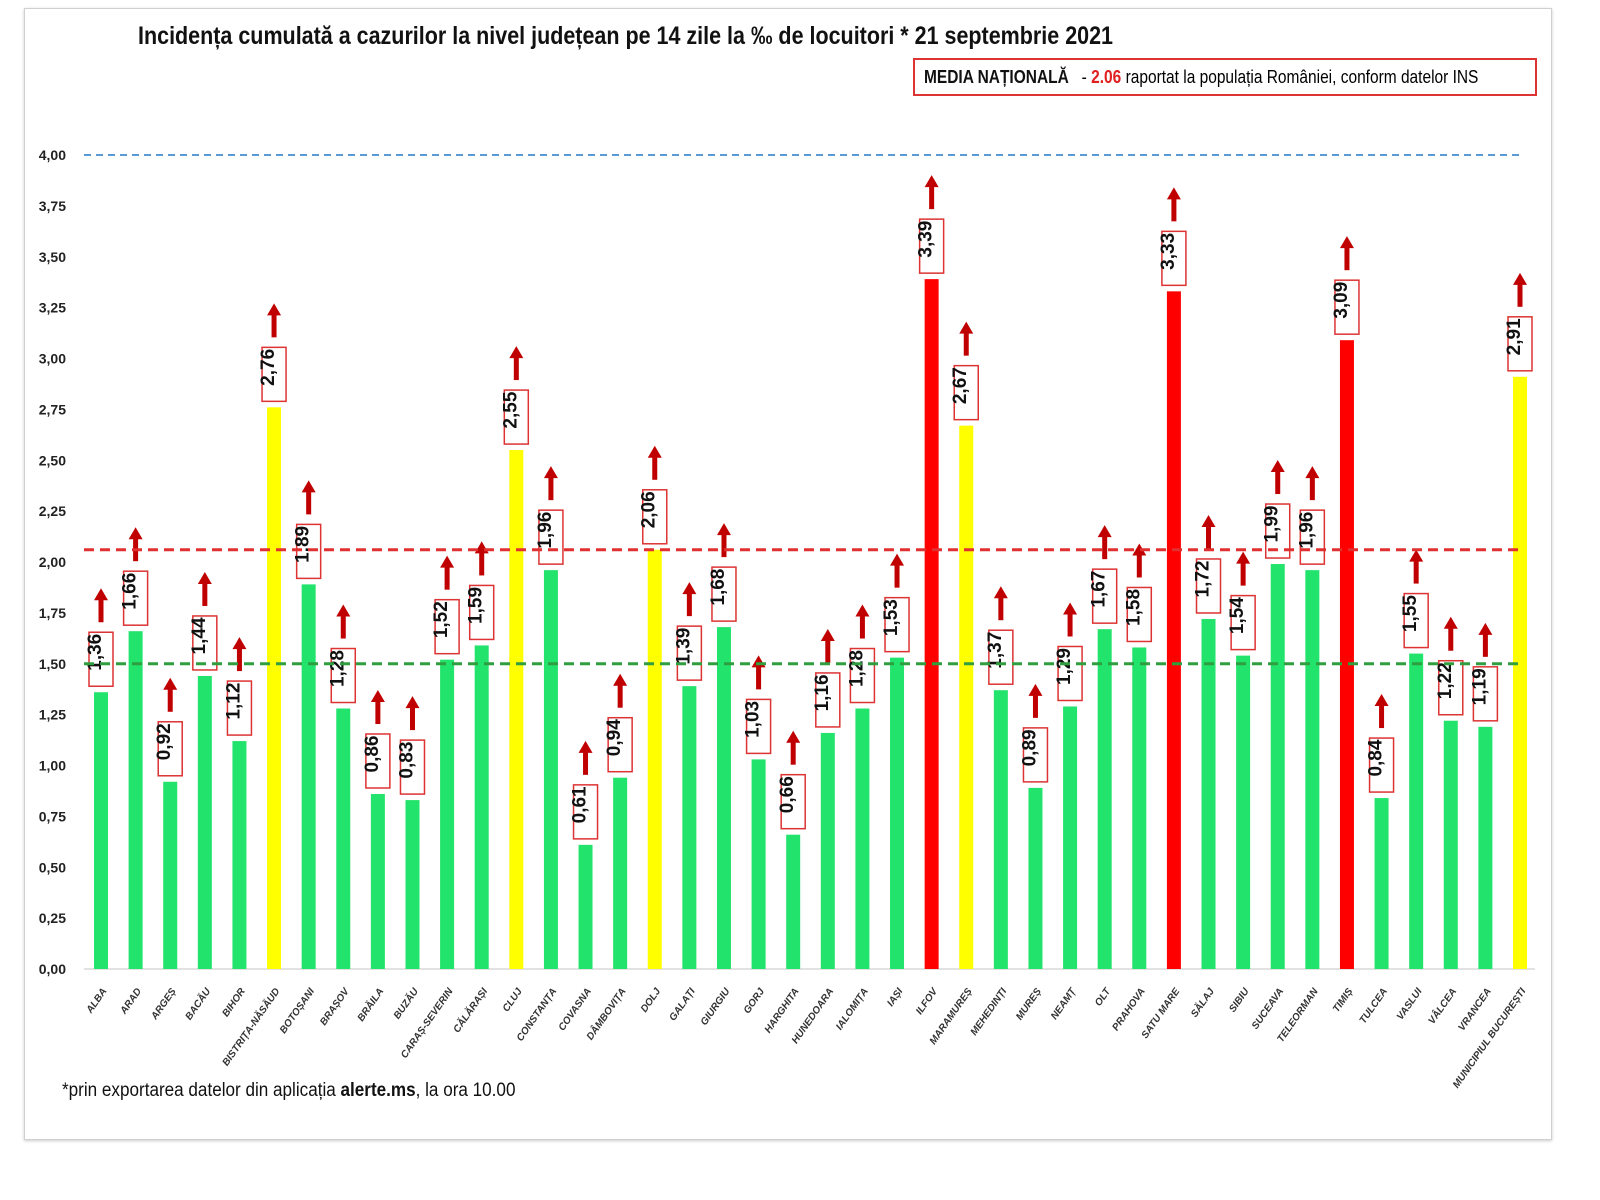  I want to click on data-label: 0,66, so click(787, 794).